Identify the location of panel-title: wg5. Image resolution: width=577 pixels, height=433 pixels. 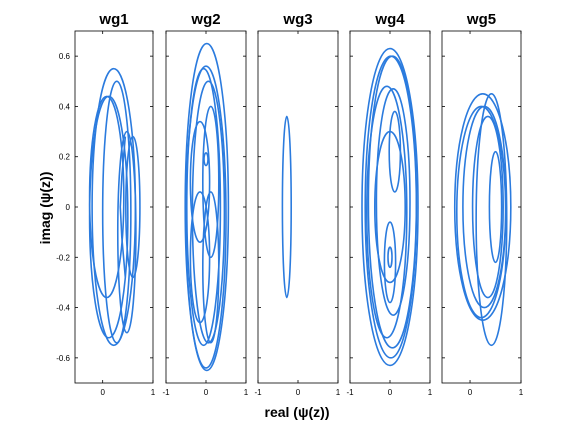
(481, 19).